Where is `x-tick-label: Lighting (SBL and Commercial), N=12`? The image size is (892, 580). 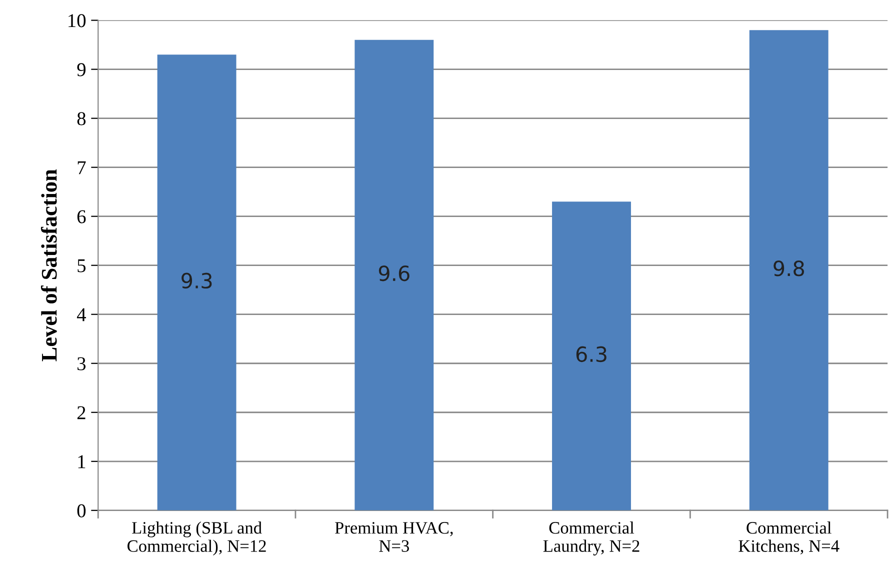
x-tick-label: Lighting (SBL and Commercial), N=12 is located at coordinates (197, 539).